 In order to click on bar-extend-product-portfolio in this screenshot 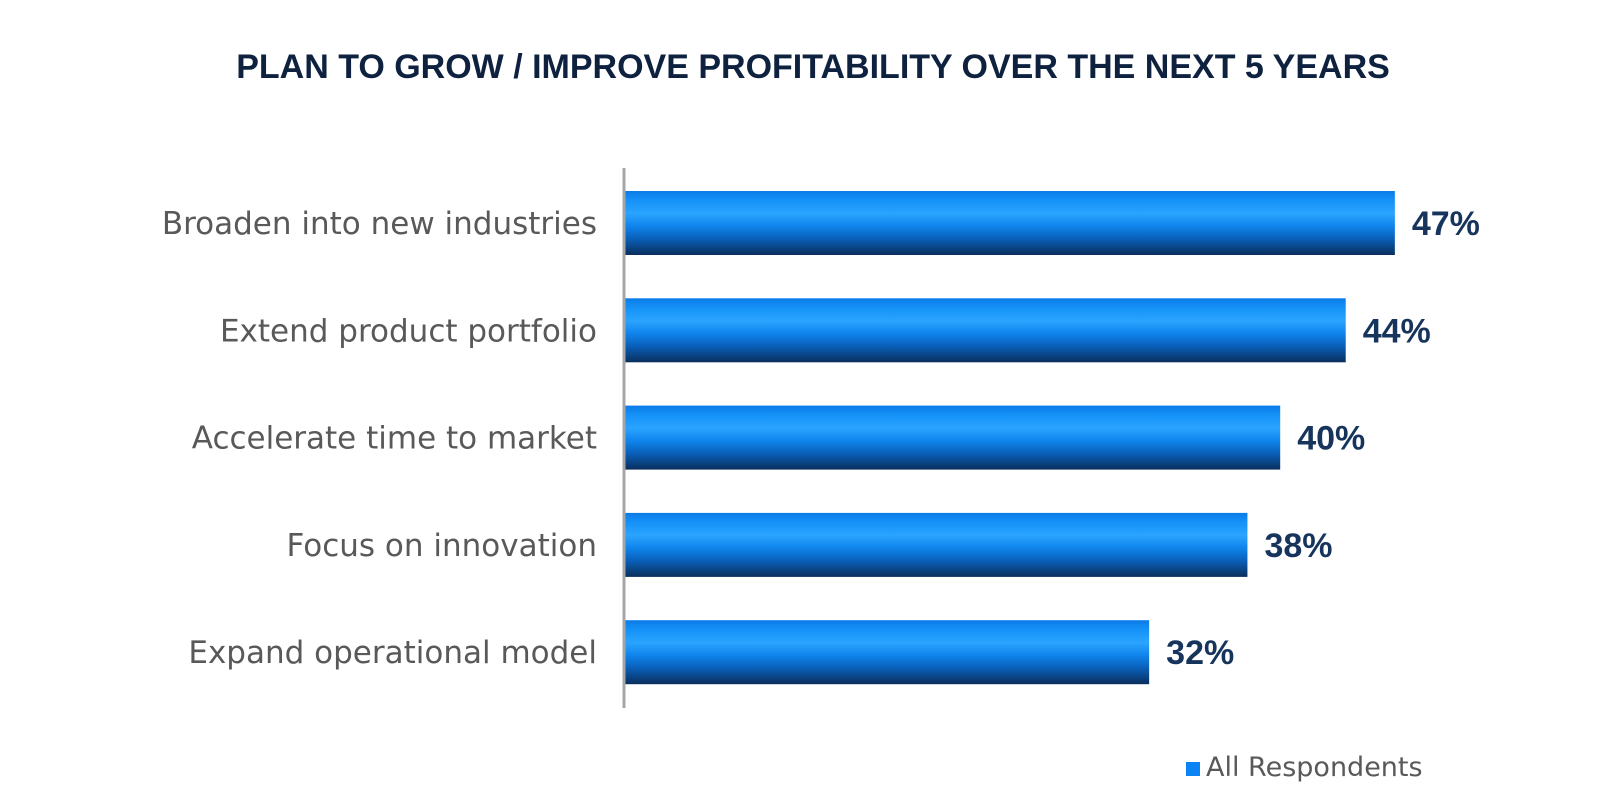, I will do `click(985, 330)`.